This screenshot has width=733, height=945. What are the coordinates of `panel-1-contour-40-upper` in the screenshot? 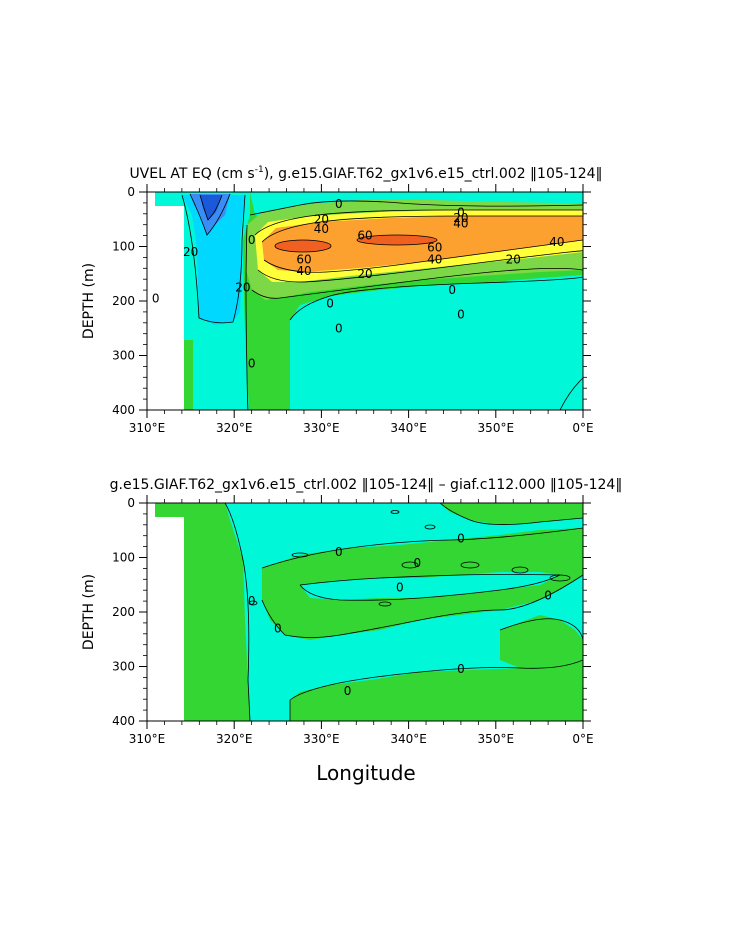 It's located at (422, 229).